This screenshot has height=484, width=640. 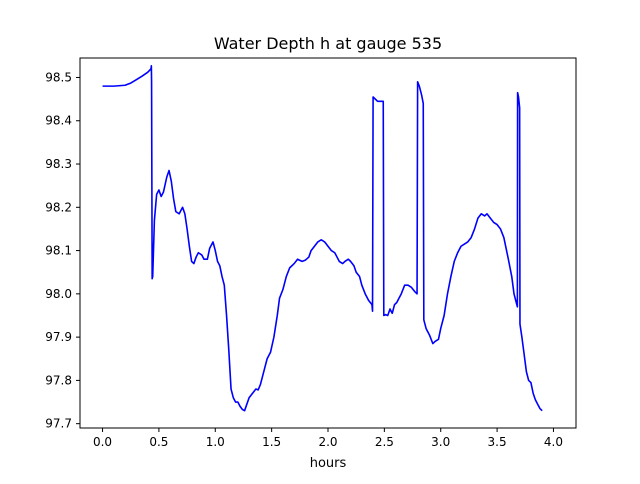 What do you see at coordinates (58, 380) in the screenshot?
I see `y-tick-label: 97.8` at bounding box center [58, 380].